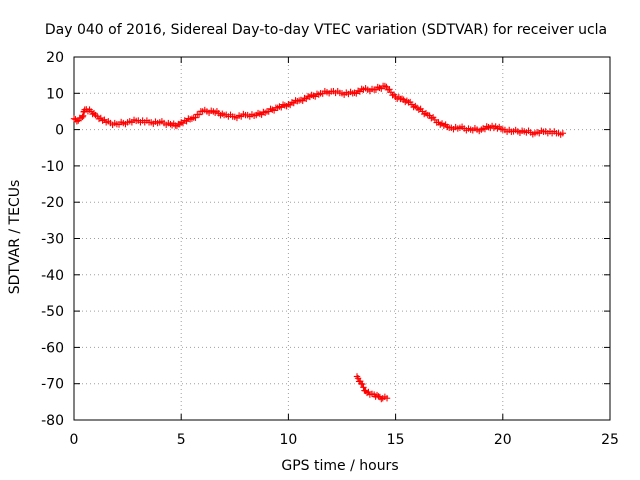  I want to click on x-tick-label: 0, so click(74, 440).